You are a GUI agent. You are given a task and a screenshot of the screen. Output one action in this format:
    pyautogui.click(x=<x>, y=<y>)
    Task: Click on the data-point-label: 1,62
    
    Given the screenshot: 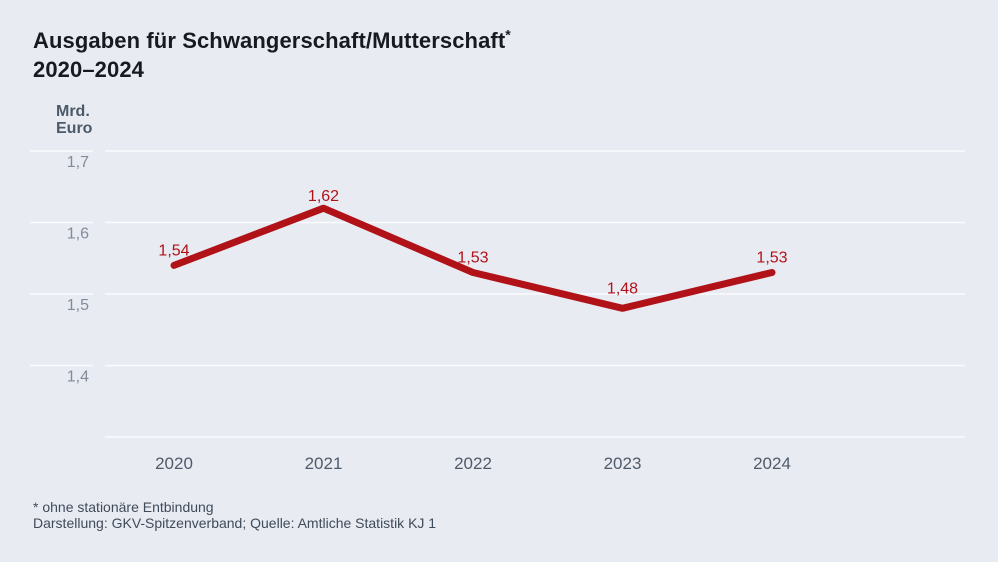 What is the action you would take?
    pyautogui.click(x=323, y=196)
    